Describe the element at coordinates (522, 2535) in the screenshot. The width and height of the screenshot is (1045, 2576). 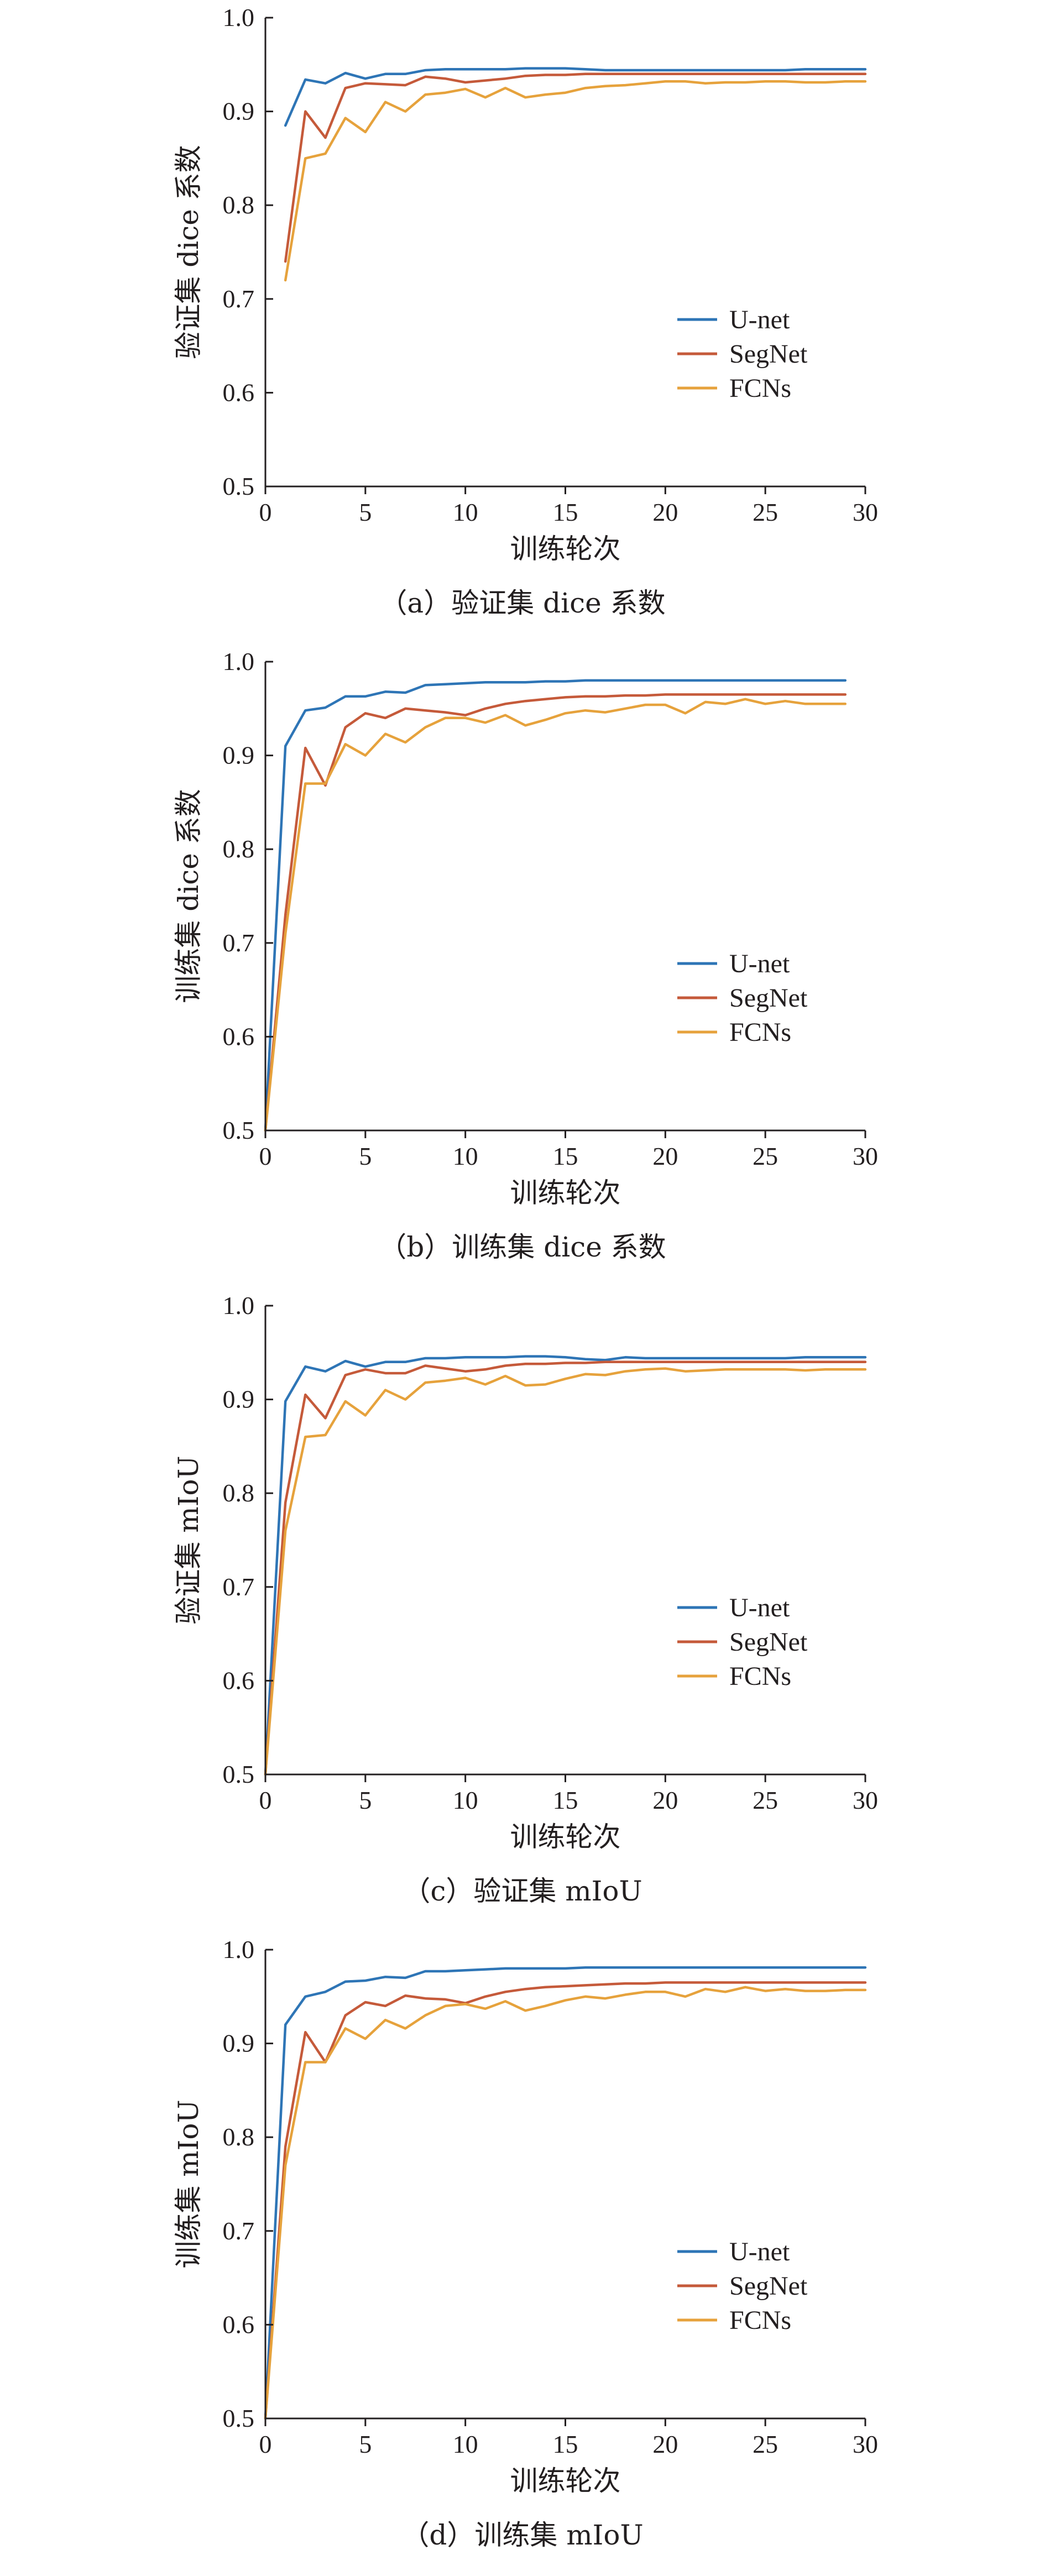
I see `figure-caption: （d）训练集 mIoU` at that location.